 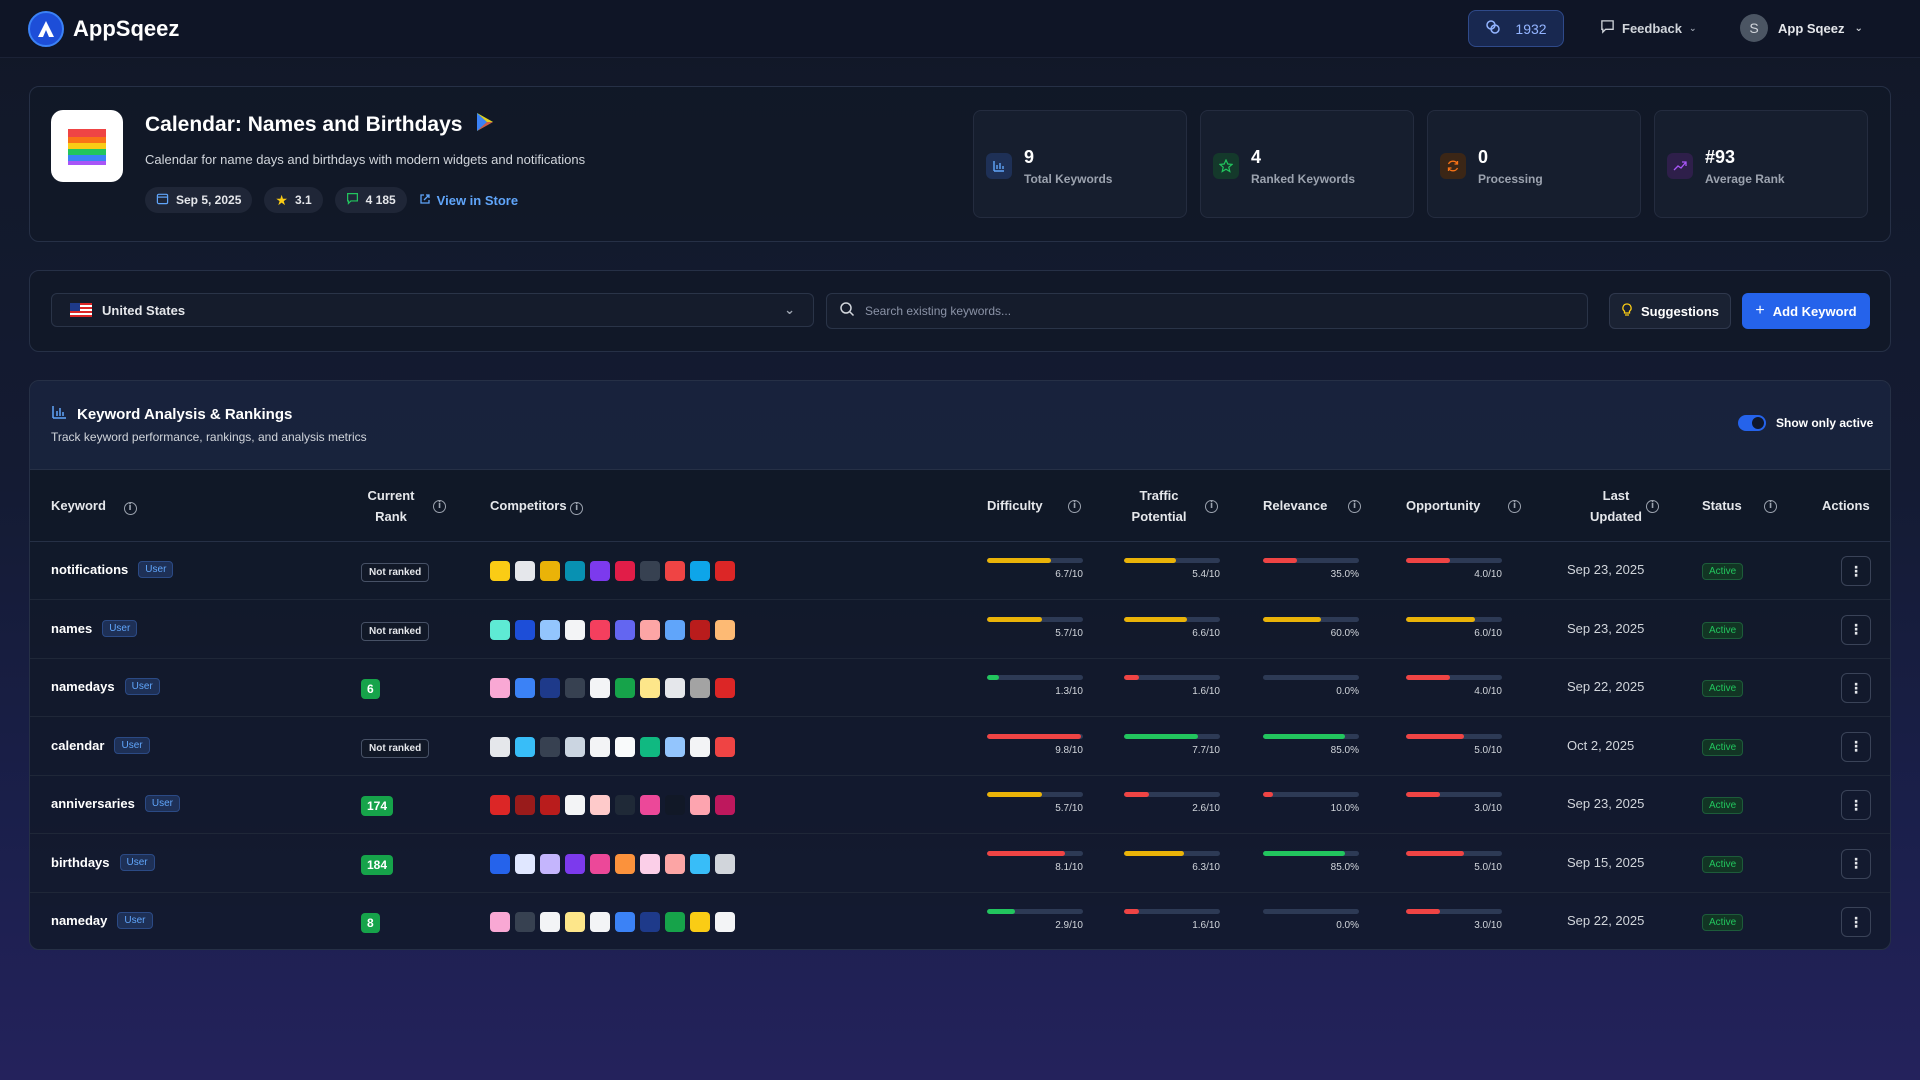 I want to click on col-relevance: Relevance, so click(x=1295, y=505).